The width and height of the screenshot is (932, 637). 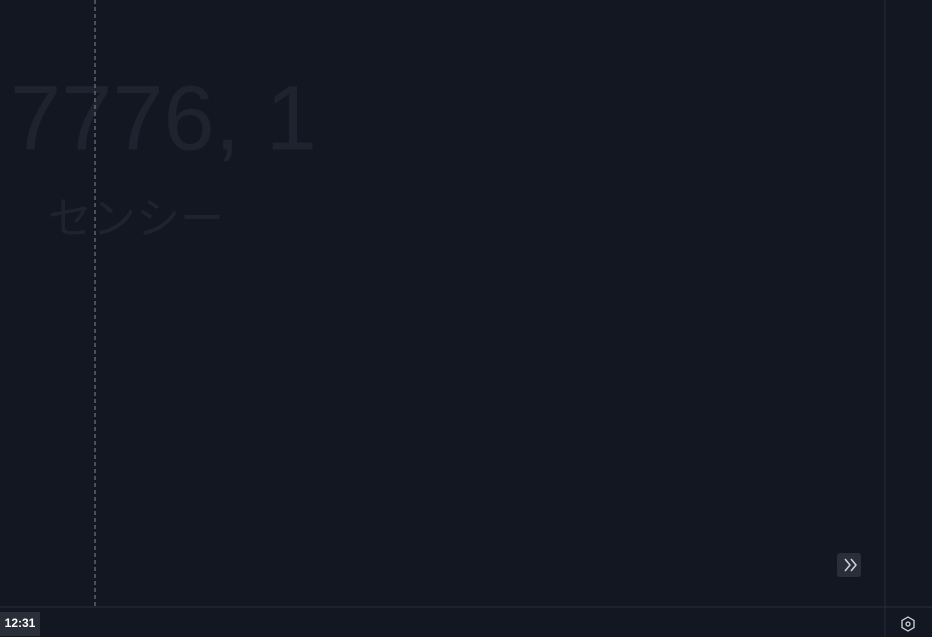 What do you see at coordinates (163, 118) in the screenshot?
I see `watermark-symbol: 7776, 1` at bounding box center [163, 118].